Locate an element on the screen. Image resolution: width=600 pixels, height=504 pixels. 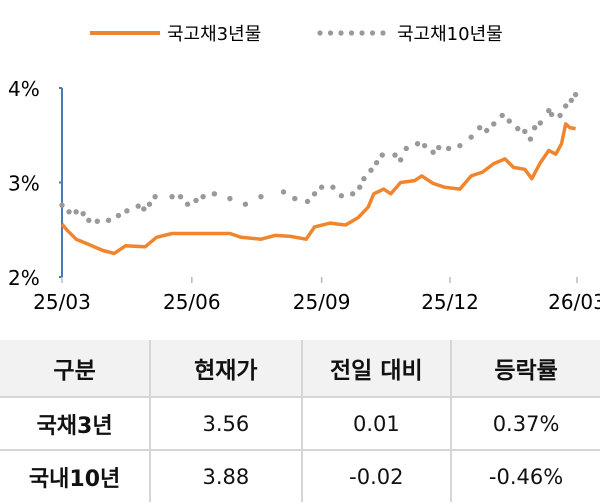
table-header-row: 구분 현재가 전일 대비 등락률 is located at coordinates (300, 369).